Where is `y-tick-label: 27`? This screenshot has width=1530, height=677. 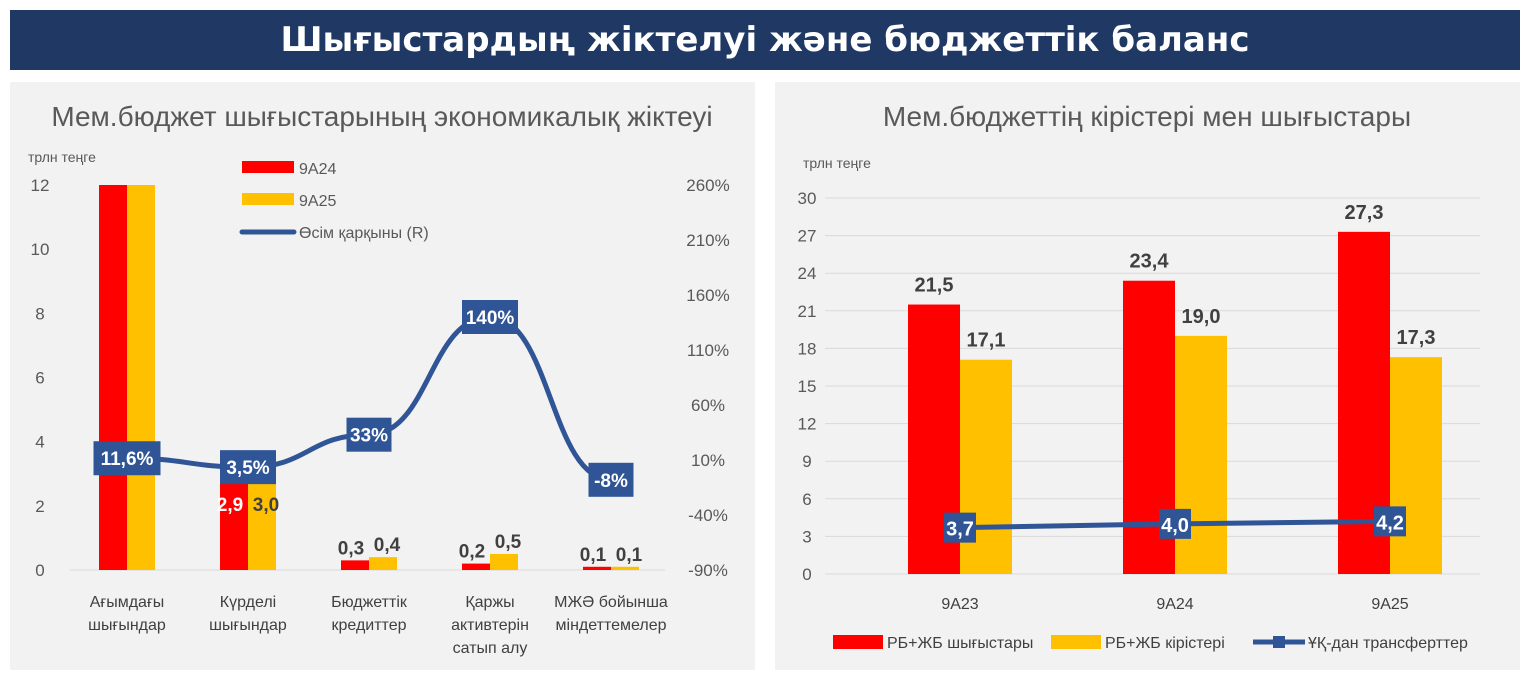 y-tick-label: 27 is located at coordinates (807, 236).